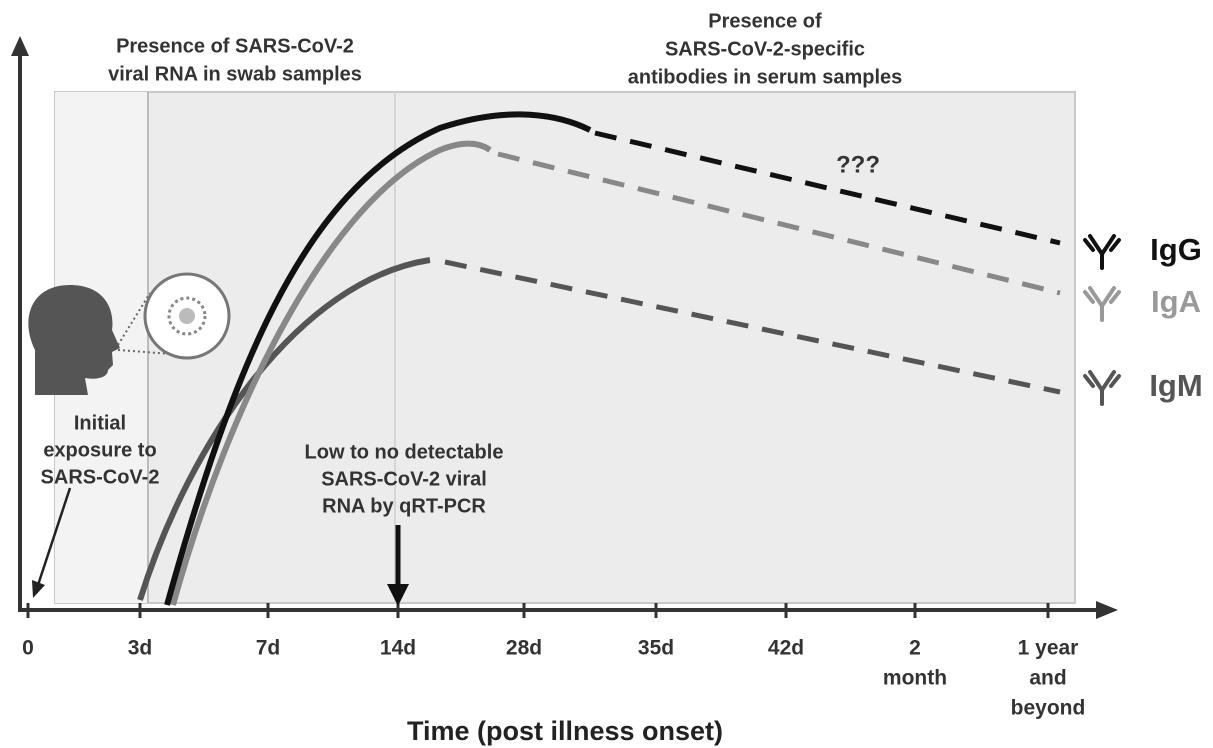 This screenshot has width=1213, height=748. Describe the element at coordinates (100, 423) in the screenshot. I see `exposure-label: Initial` at that location.